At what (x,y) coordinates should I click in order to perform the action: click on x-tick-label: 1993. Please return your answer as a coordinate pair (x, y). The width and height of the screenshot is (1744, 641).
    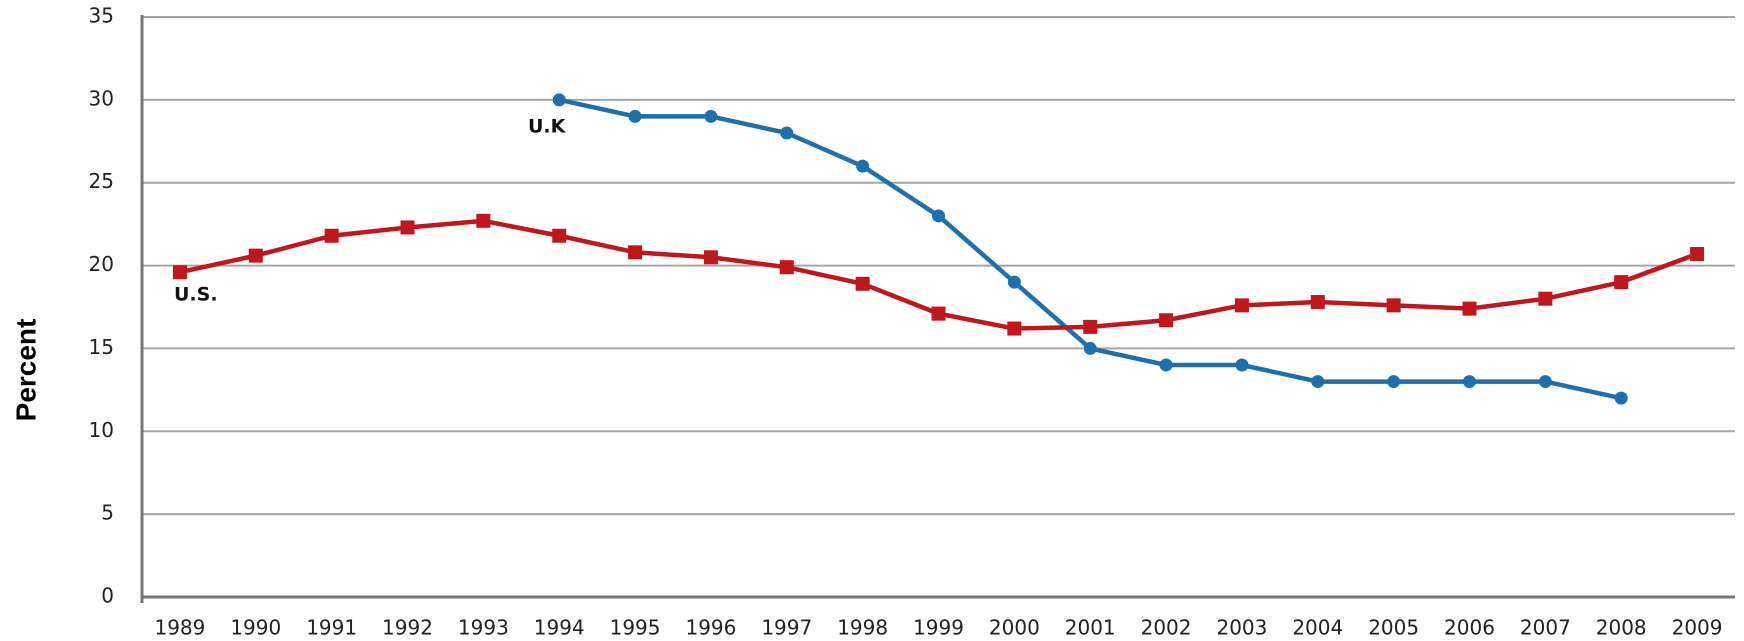
    Looking at the image, I should click on (483, 628).